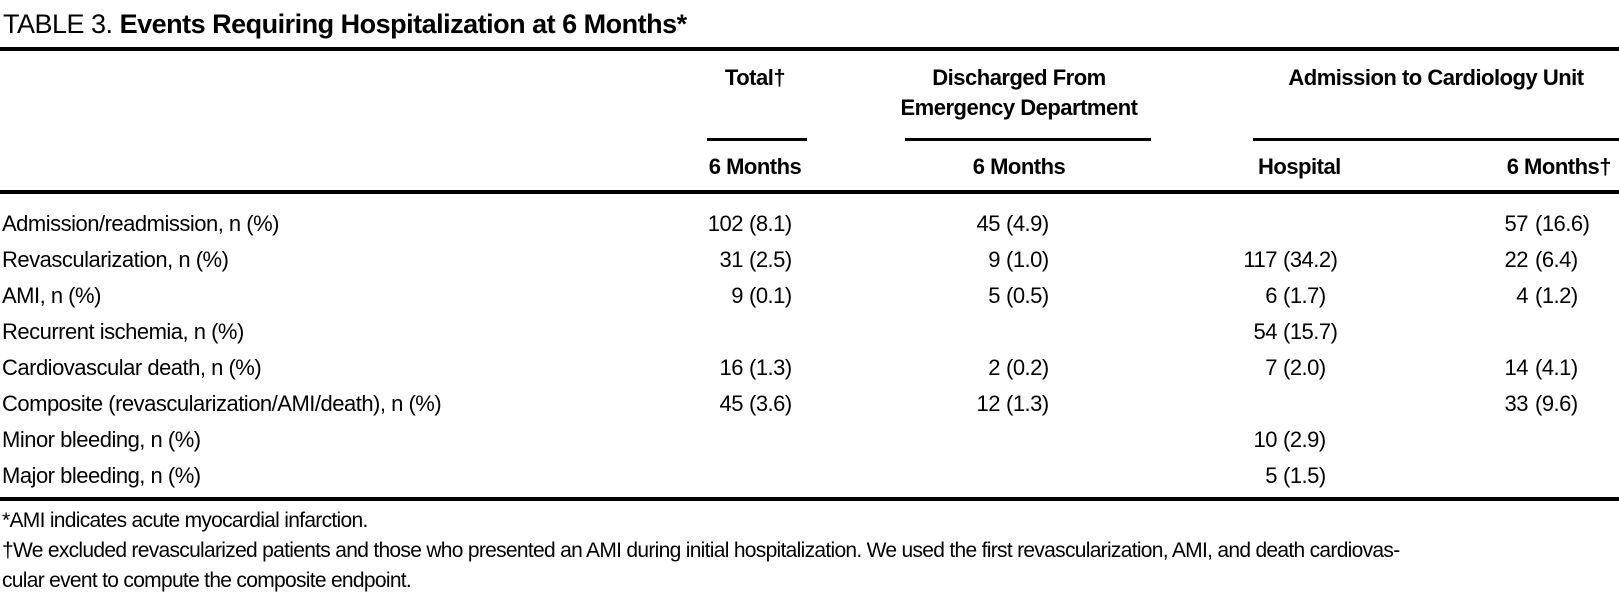 The image size is (1619, 609). I want to click on table-number: TABLE 3., so click(58, 24).